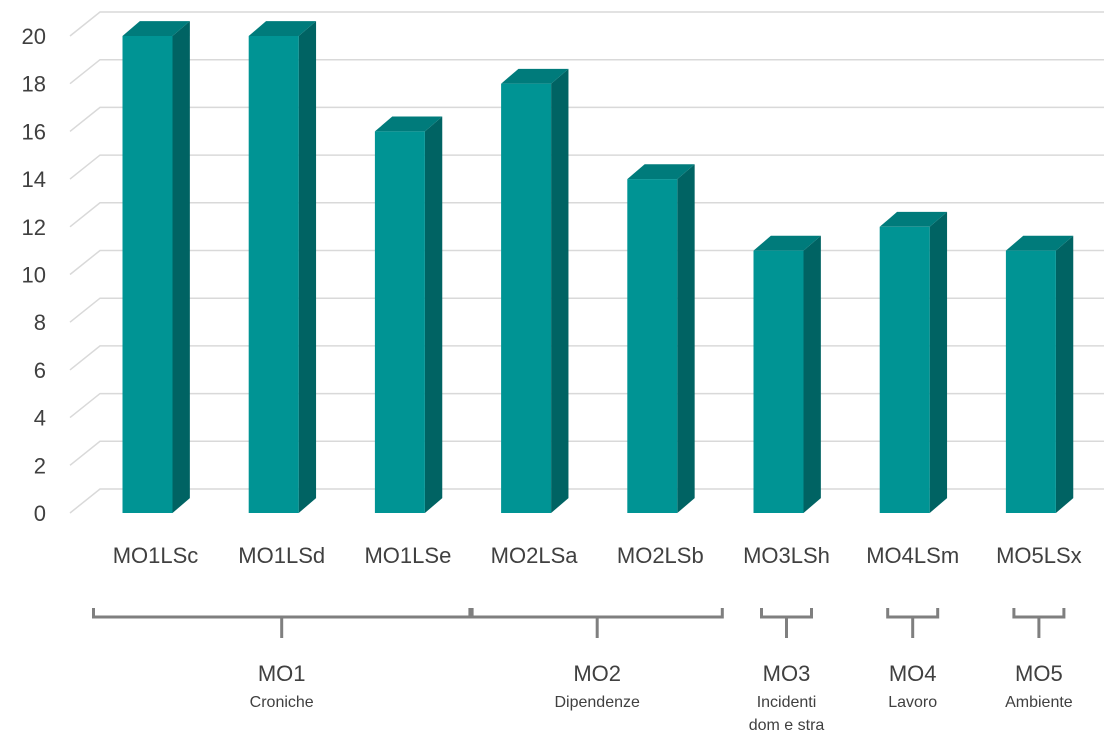 The width and height of the screenshot is (1104, 732). Describe the element at coordinates (597, 673) in the screenshot. I see `group-title: MO2` at that location.